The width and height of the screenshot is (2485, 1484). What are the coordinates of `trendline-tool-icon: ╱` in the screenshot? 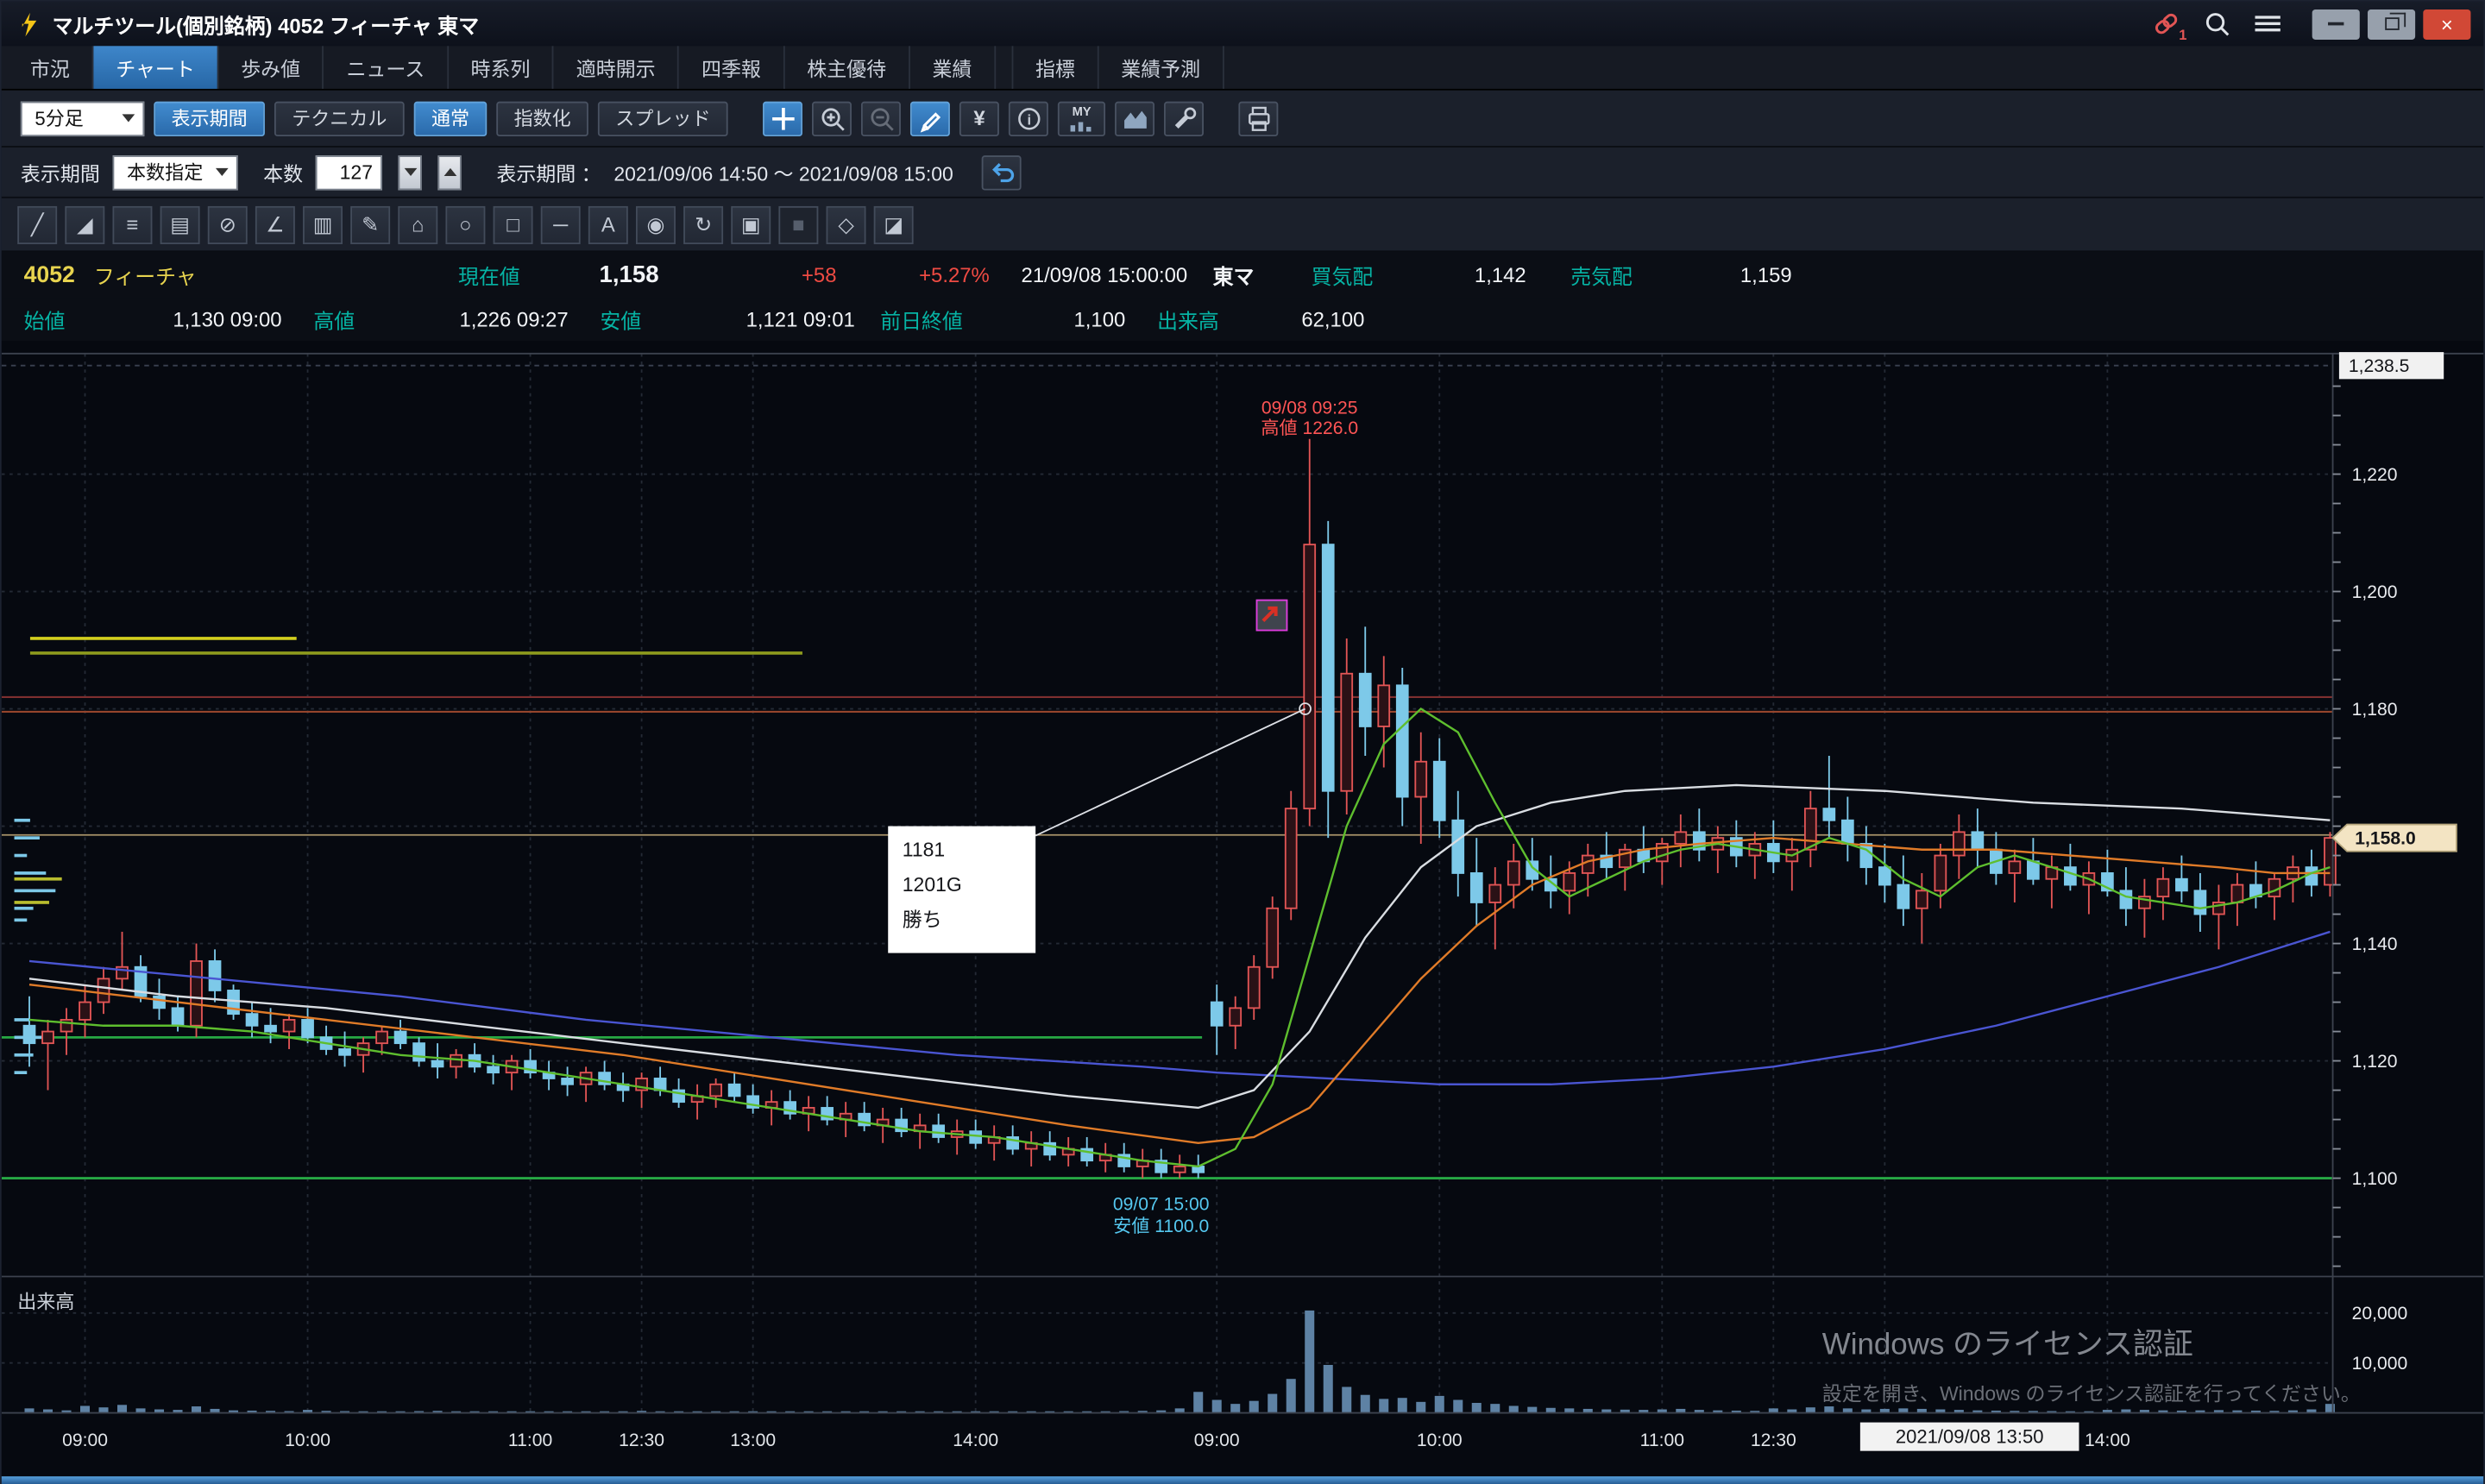 It's located at (37, 224).